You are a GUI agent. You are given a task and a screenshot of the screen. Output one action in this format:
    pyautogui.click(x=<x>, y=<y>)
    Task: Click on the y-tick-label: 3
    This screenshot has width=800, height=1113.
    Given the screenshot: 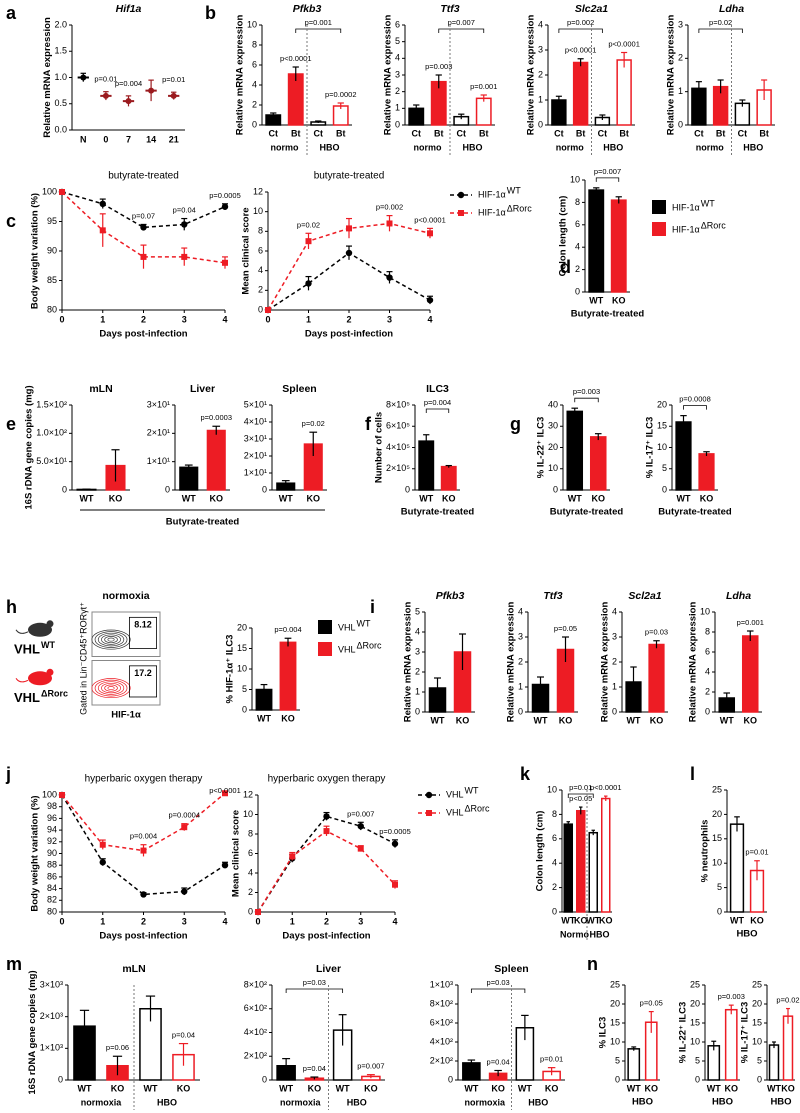 What is the action you would take?
    pyautogui.click(x=680, y=24)
    